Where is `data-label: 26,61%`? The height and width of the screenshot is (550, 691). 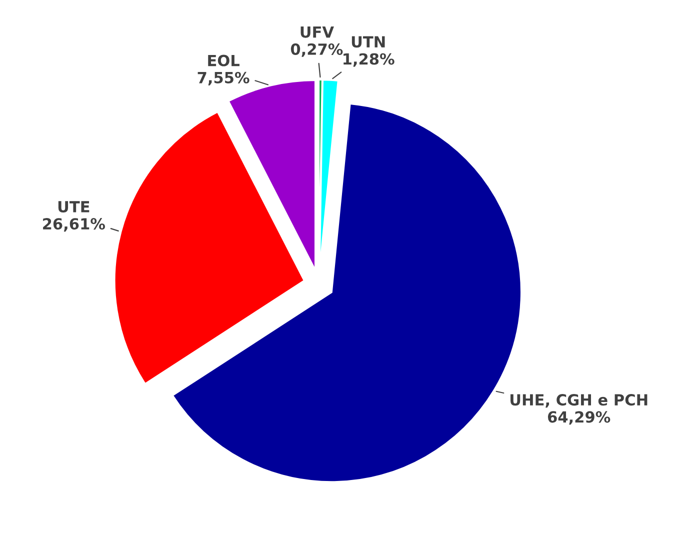 data-label: 26,61% is located at coordinates (74, 225).